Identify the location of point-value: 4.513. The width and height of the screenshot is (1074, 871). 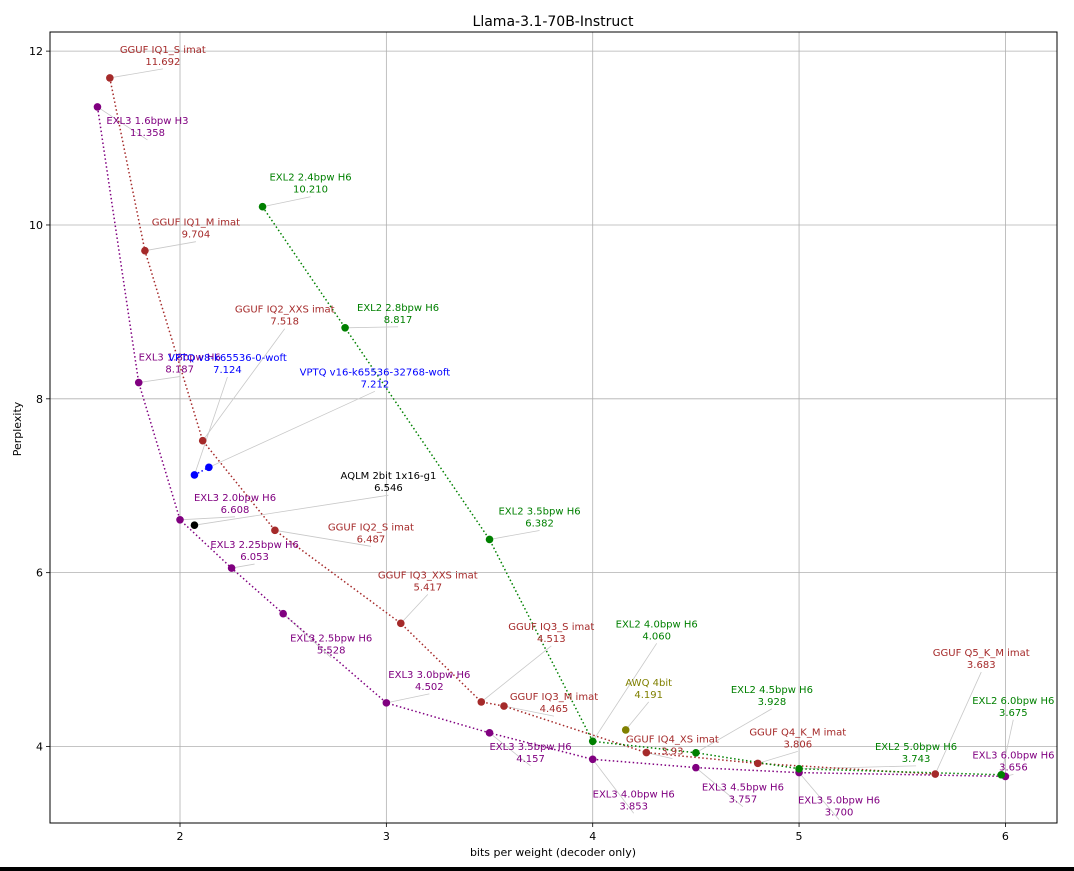
(551, 639).